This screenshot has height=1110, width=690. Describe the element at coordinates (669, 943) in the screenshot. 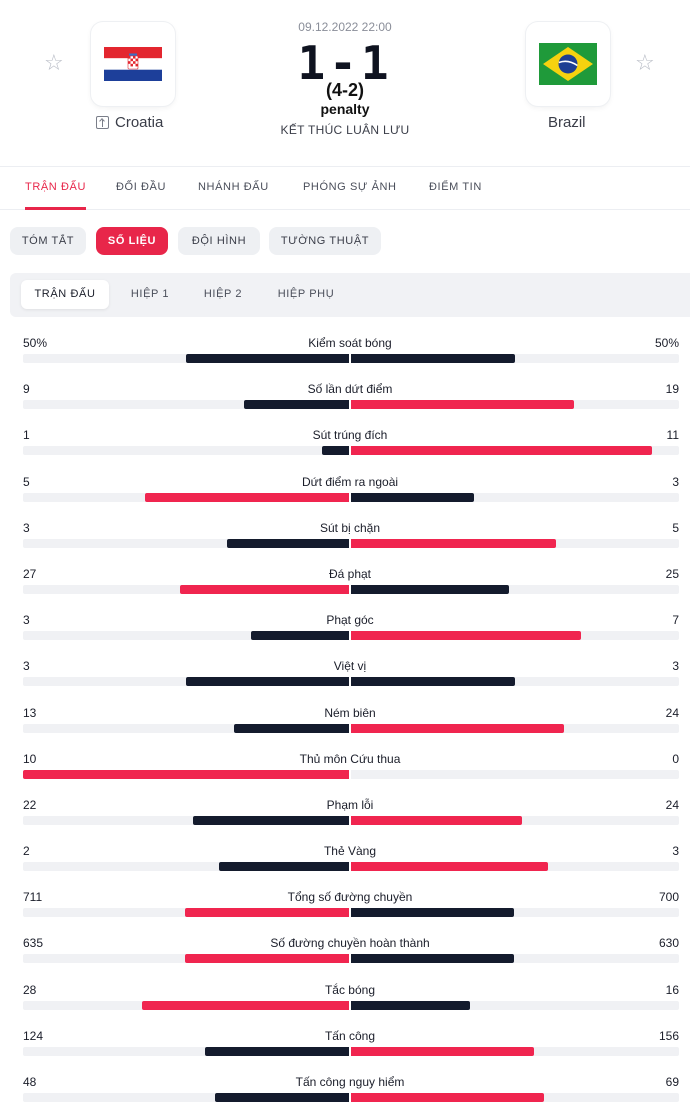

I see `stat-away-value: 630` at that location.